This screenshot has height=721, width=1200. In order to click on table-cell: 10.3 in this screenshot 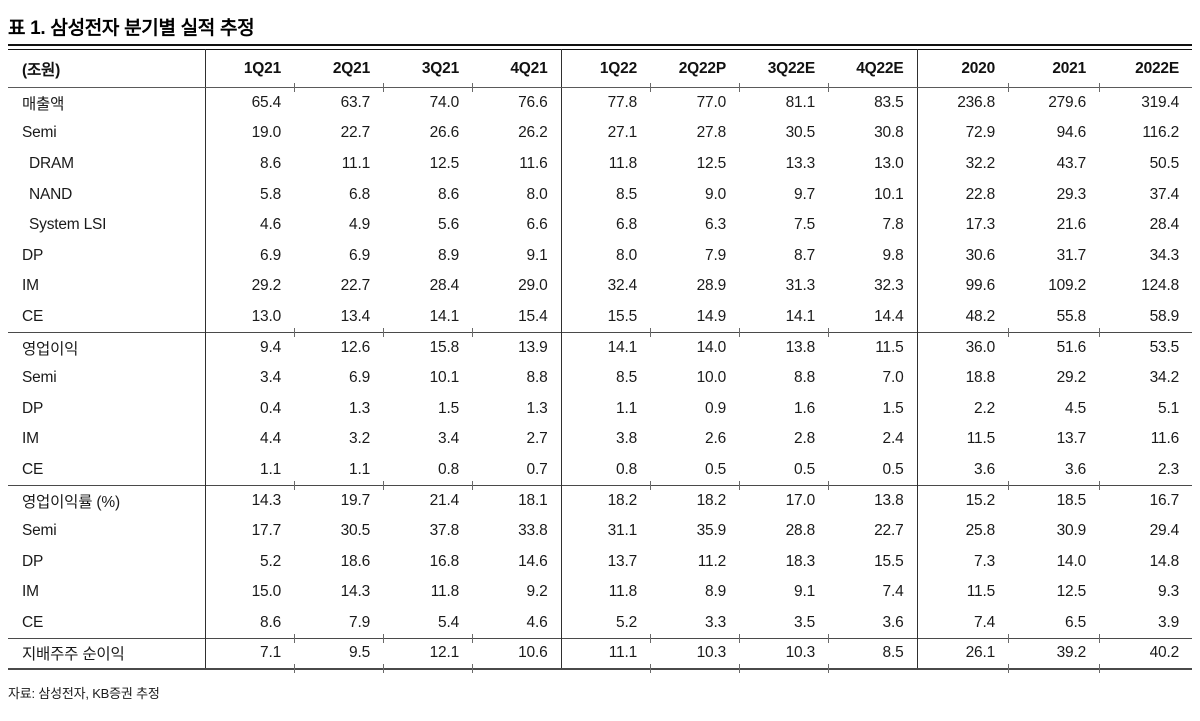, I will do `click(695, 653)`.